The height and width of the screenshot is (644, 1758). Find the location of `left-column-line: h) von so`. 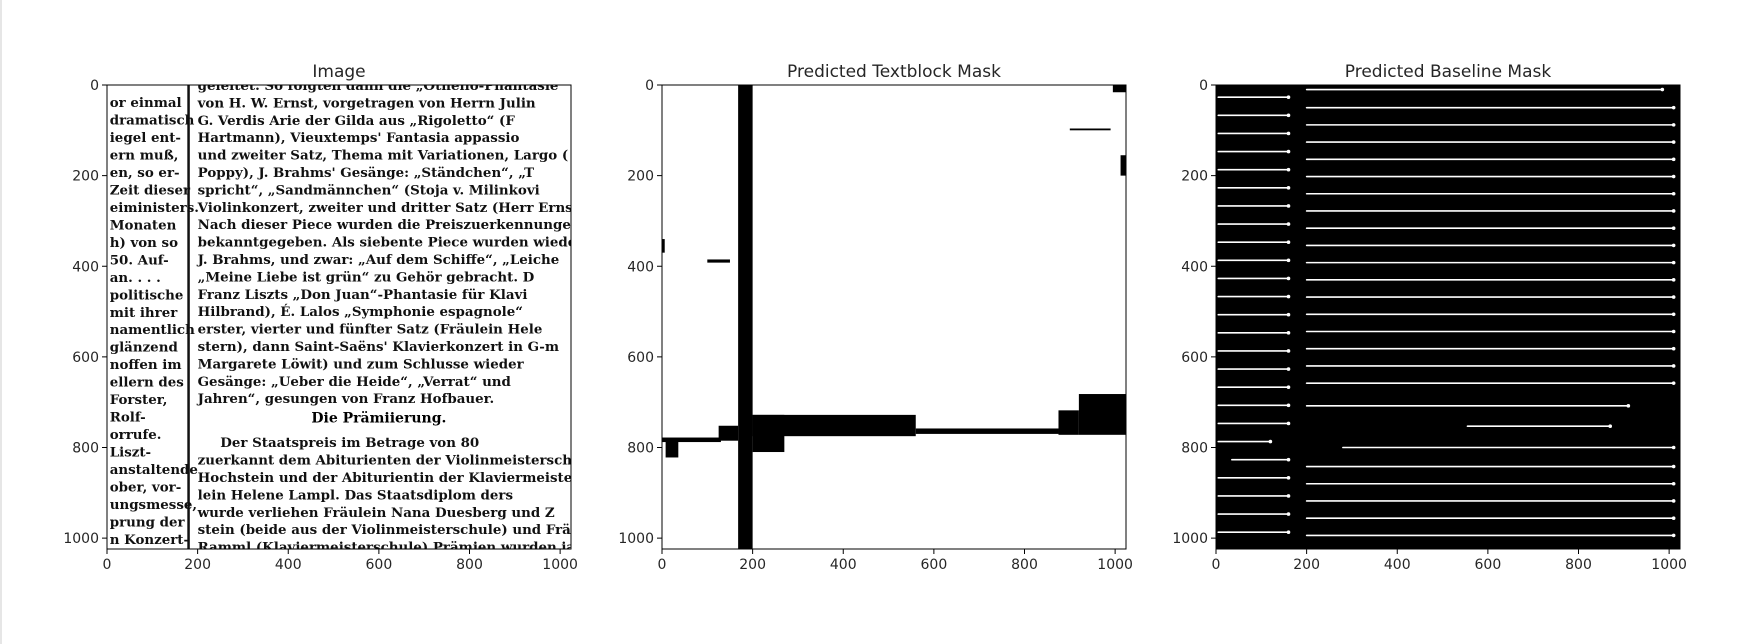

left-column-line: h) von so is located at coordinates (144, 243).